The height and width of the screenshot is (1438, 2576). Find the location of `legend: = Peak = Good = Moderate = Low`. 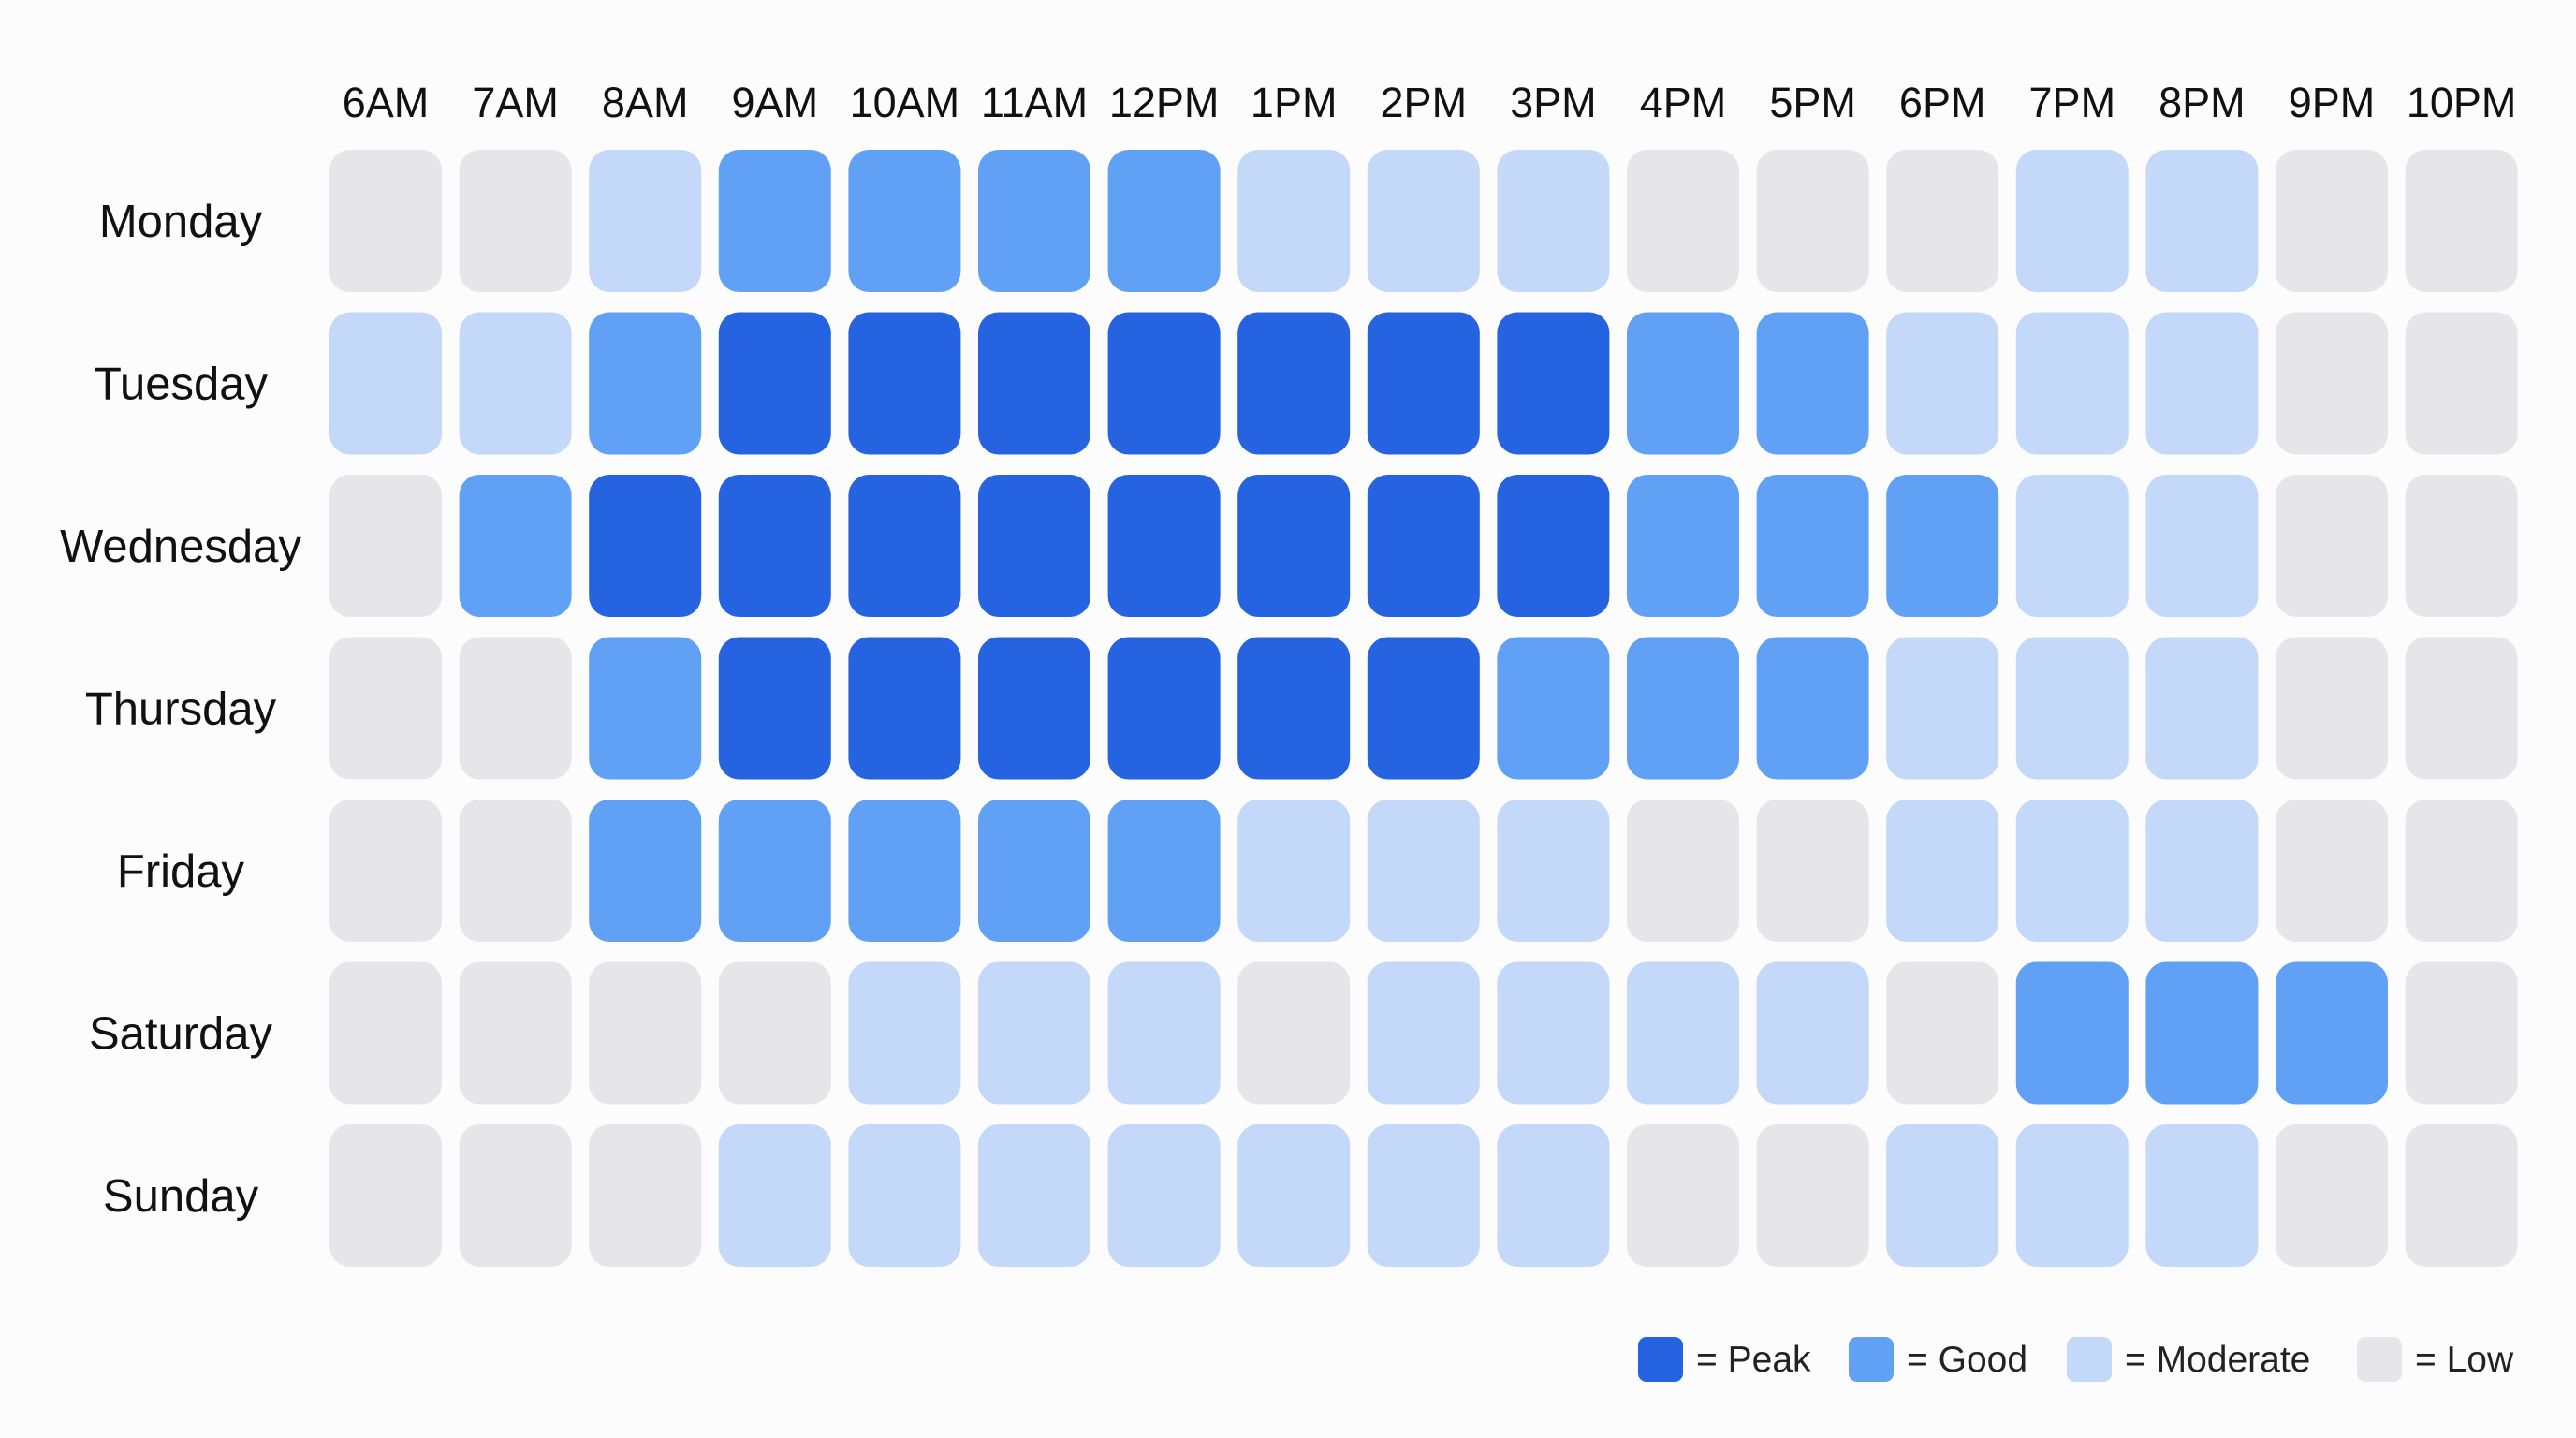

legend: = Peak = Good = Moderate = Low is located at coordinates (2076, 1359).